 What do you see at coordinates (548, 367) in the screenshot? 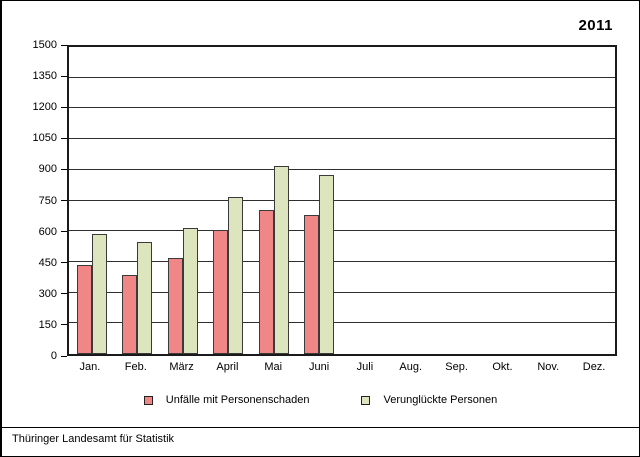
I see `x-tick-label-Nov.: Nov.` at bounding box center [548, 367].